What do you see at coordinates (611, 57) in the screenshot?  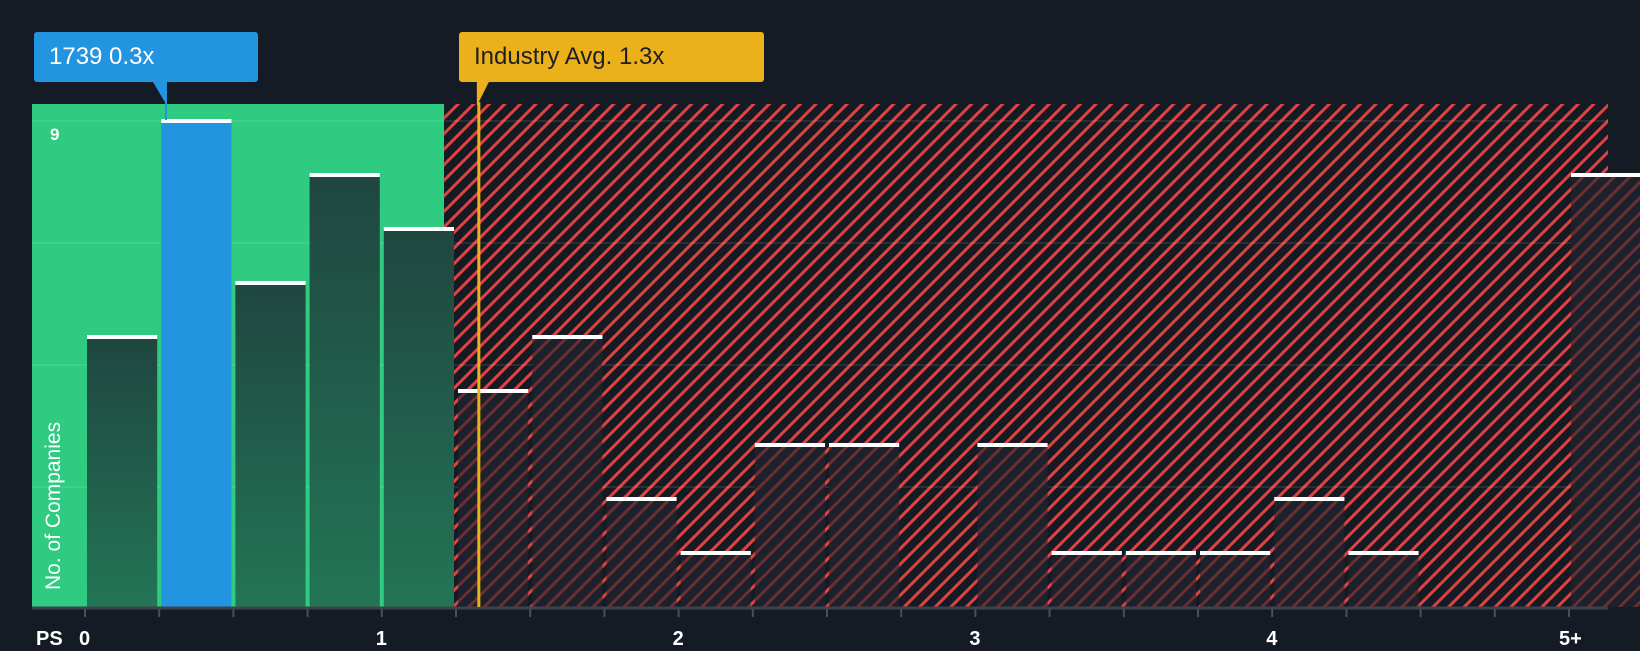 I see `industry-average-tooltip: Industry Avg. 1.3x` at bounding box center [611, 57].